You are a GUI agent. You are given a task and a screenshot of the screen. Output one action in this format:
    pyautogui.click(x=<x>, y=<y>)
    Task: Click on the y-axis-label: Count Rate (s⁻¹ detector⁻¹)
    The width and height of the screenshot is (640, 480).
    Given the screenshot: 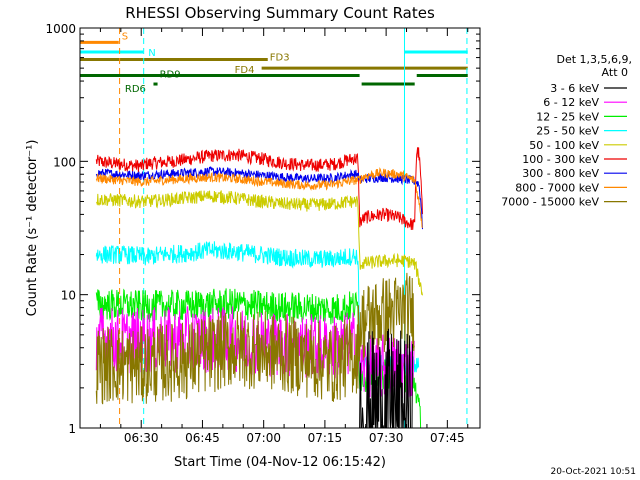 What is the action you would take?
    pyautogui.click(x=32, y=228)
    